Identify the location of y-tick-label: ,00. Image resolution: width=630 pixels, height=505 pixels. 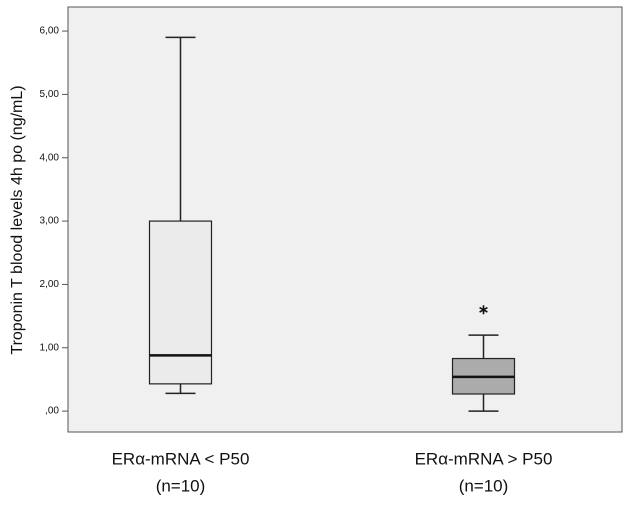
(52, 411).